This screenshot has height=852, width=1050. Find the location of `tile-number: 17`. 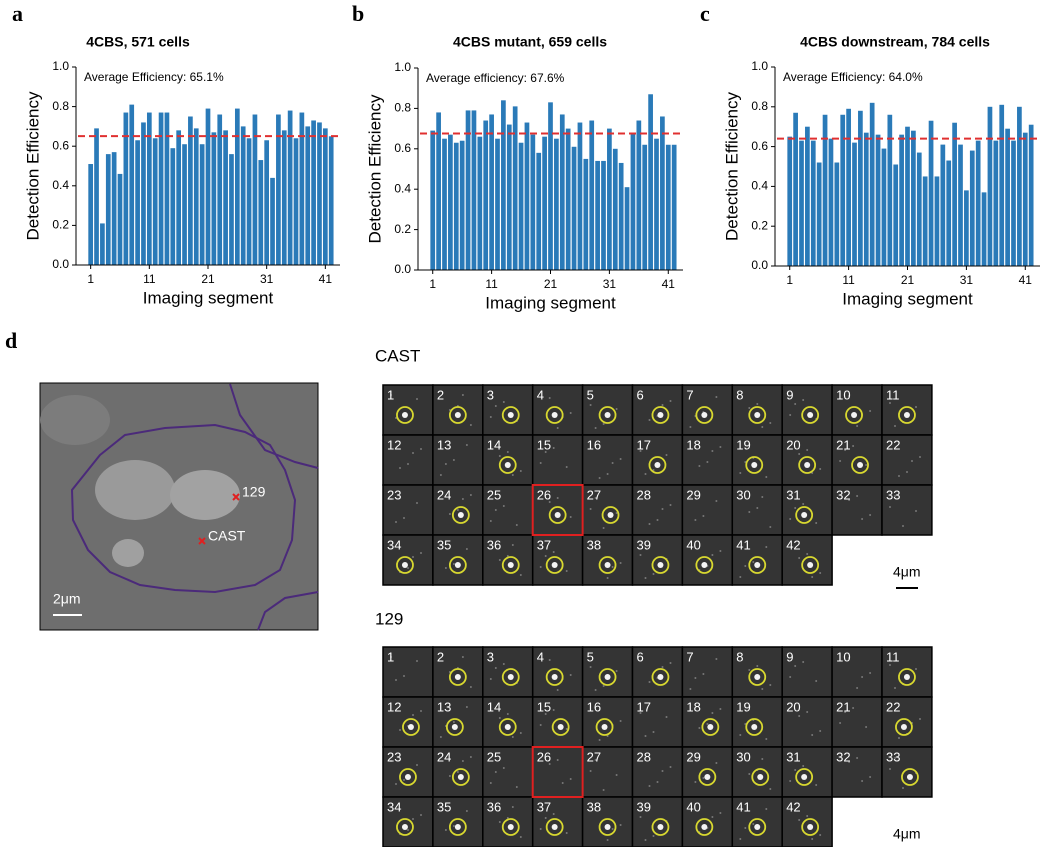

tile-number: 17 is located at coordinates (644, 706).